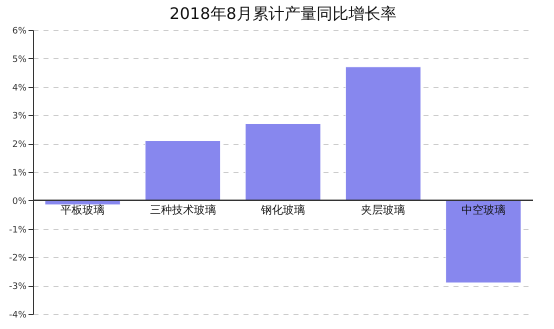  I want to click on x-tick-label: 三种技术玻璃, so click(183, 209).